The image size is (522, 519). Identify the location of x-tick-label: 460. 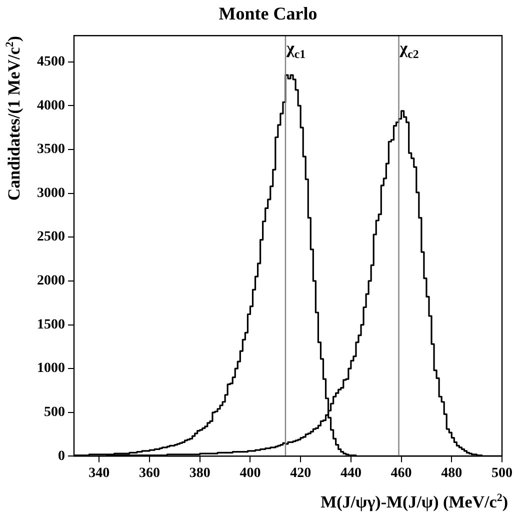
(401, 474).